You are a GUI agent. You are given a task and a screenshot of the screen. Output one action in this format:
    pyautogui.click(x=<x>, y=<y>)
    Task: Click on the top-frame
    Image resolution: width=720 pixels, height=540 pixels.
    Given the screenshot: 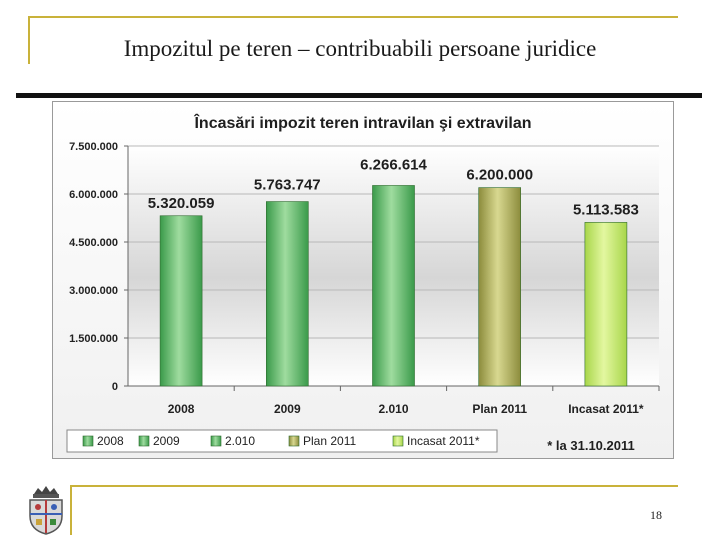 What is the action you would take?
    pyautogui.click(x=353, y=40)
    